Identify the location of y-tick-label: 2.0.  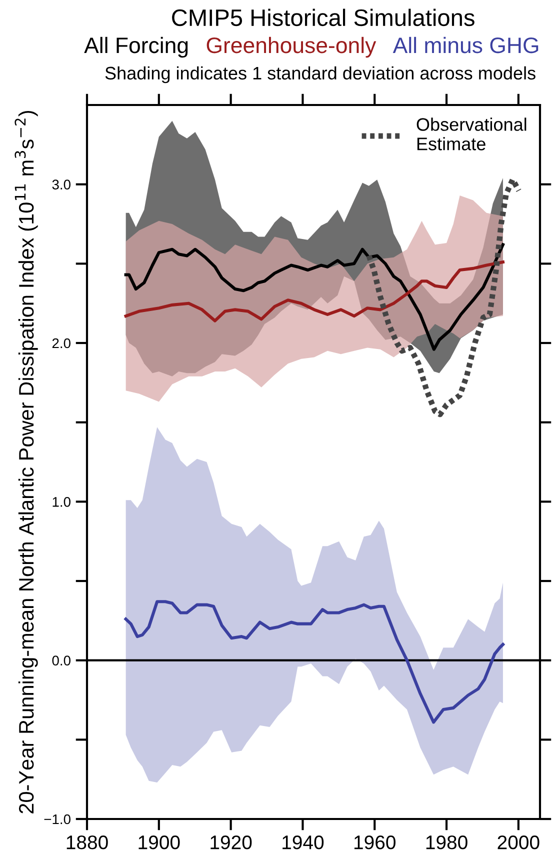
(61, 343).